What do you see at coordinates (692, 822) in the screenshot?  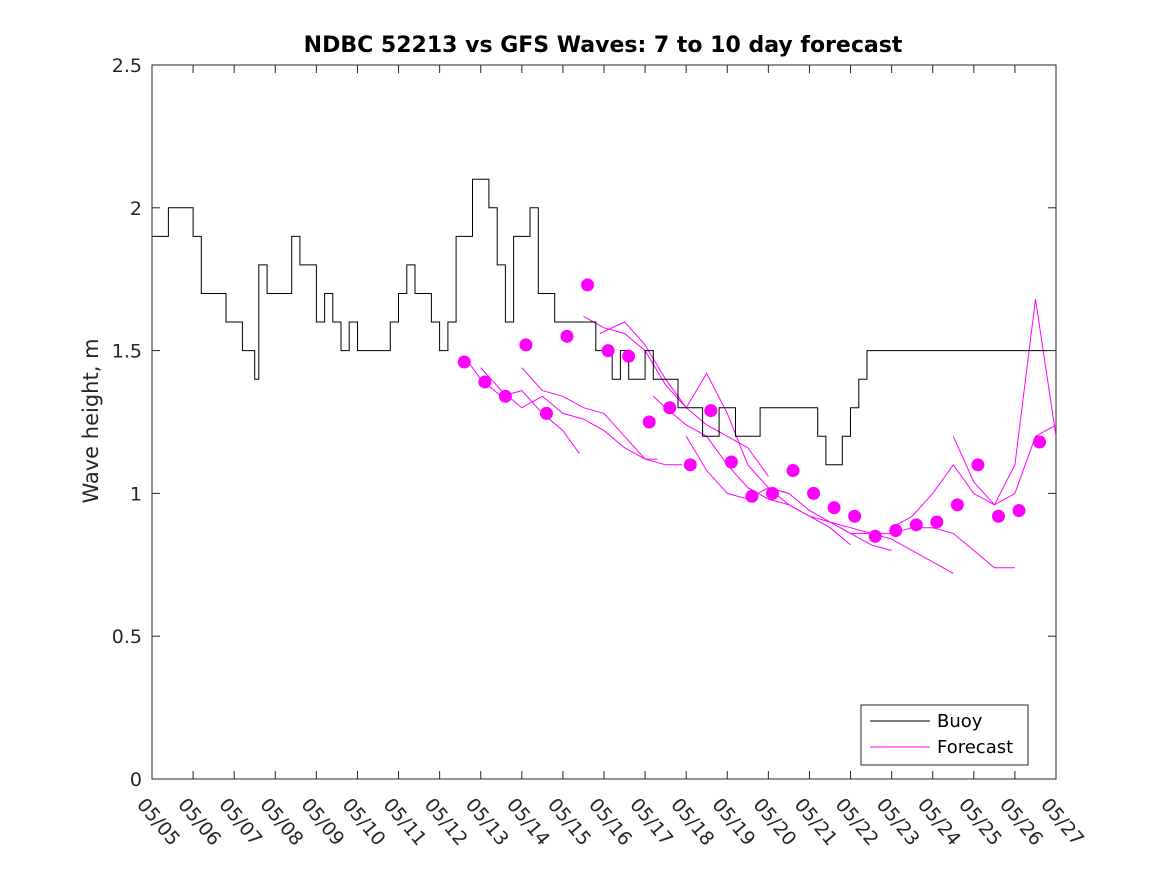 I see `x-tick-label: 05/18` at bounding box center [692, 822].